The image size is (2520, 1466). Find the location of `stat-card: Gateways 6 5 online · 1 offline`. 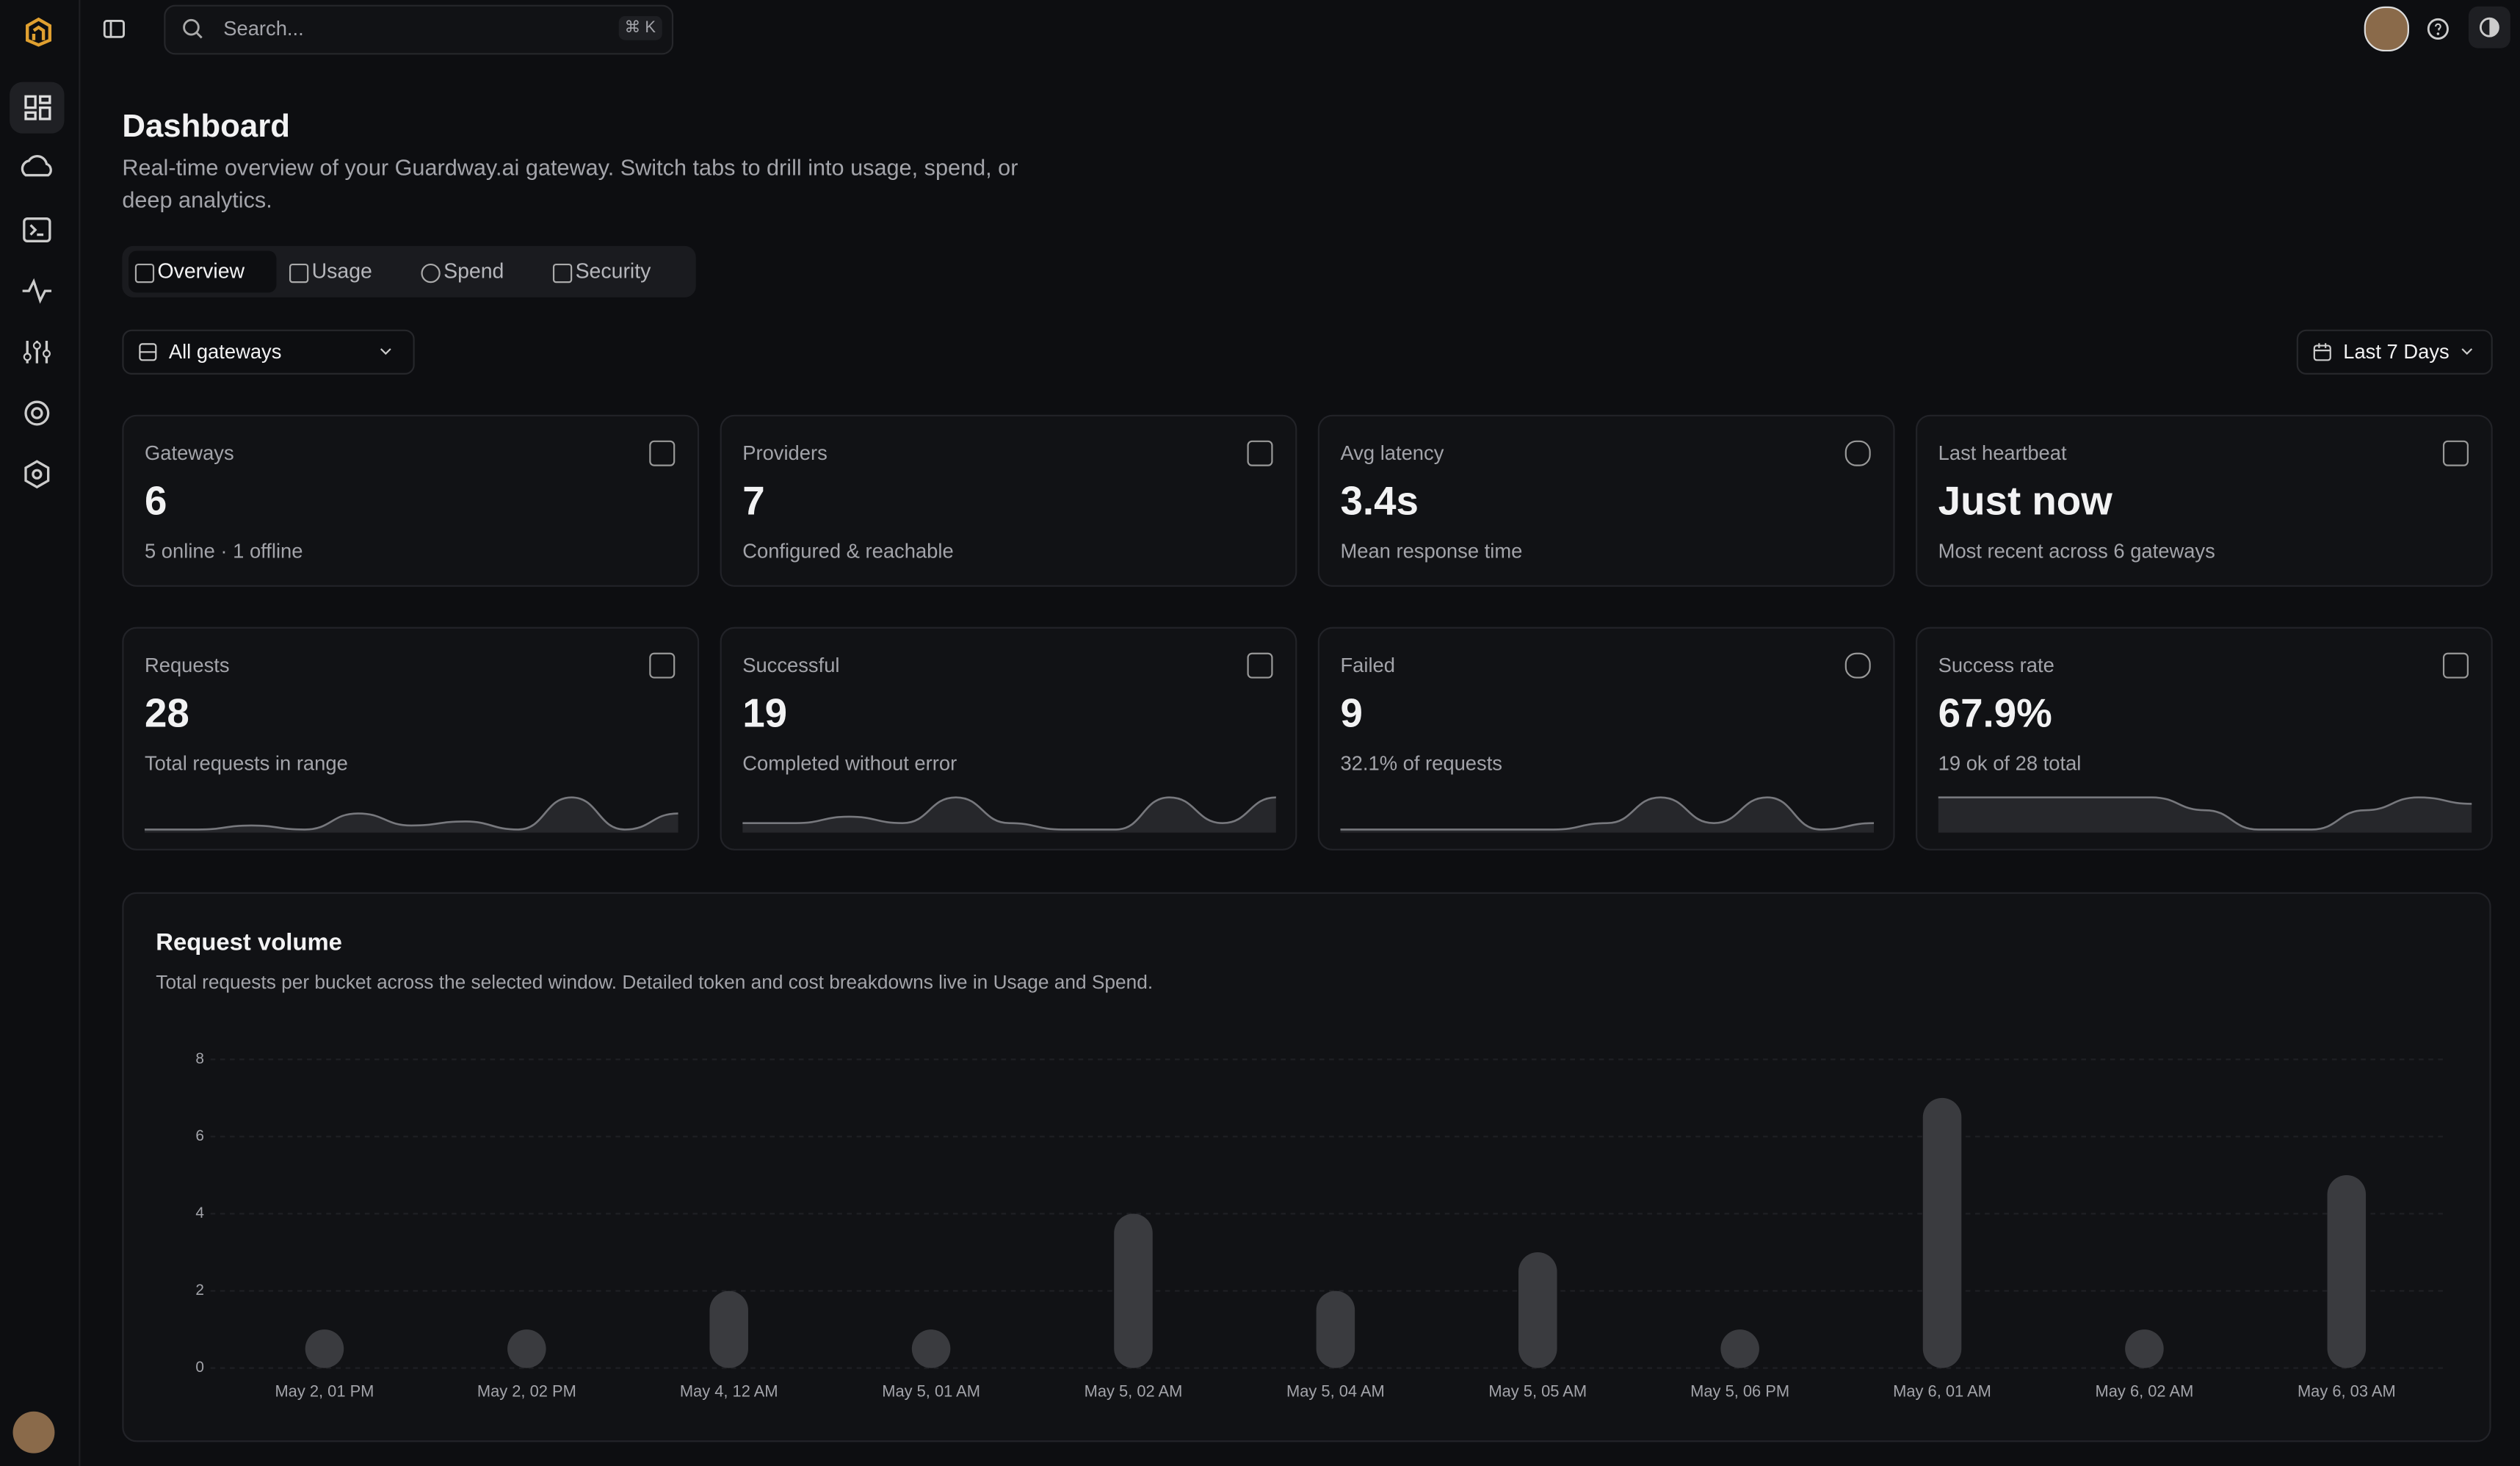

stat-card: Gateways 6 5 online · 1 offline is located at coordinates (411, 500).